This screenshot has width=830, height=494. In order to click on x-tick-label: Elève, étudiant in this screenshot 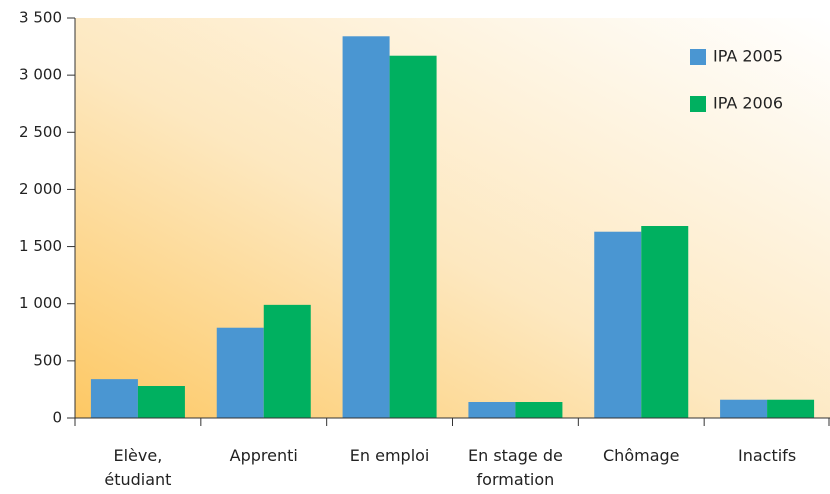, I will do `click(138, 467)`.